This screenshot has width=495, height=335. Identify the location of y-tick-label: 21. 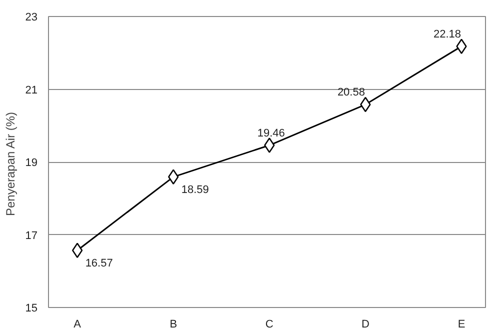
(31, 90).